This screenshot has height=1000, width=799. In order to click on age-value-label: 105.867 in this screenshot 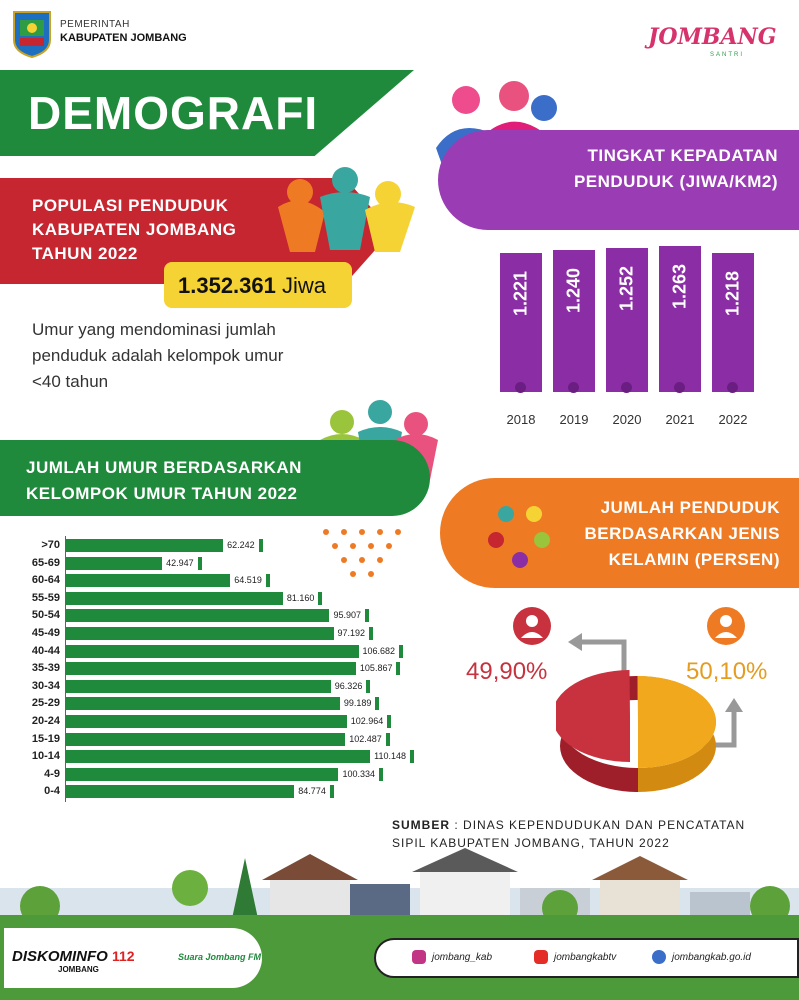, I will do `click(376, 669)`.